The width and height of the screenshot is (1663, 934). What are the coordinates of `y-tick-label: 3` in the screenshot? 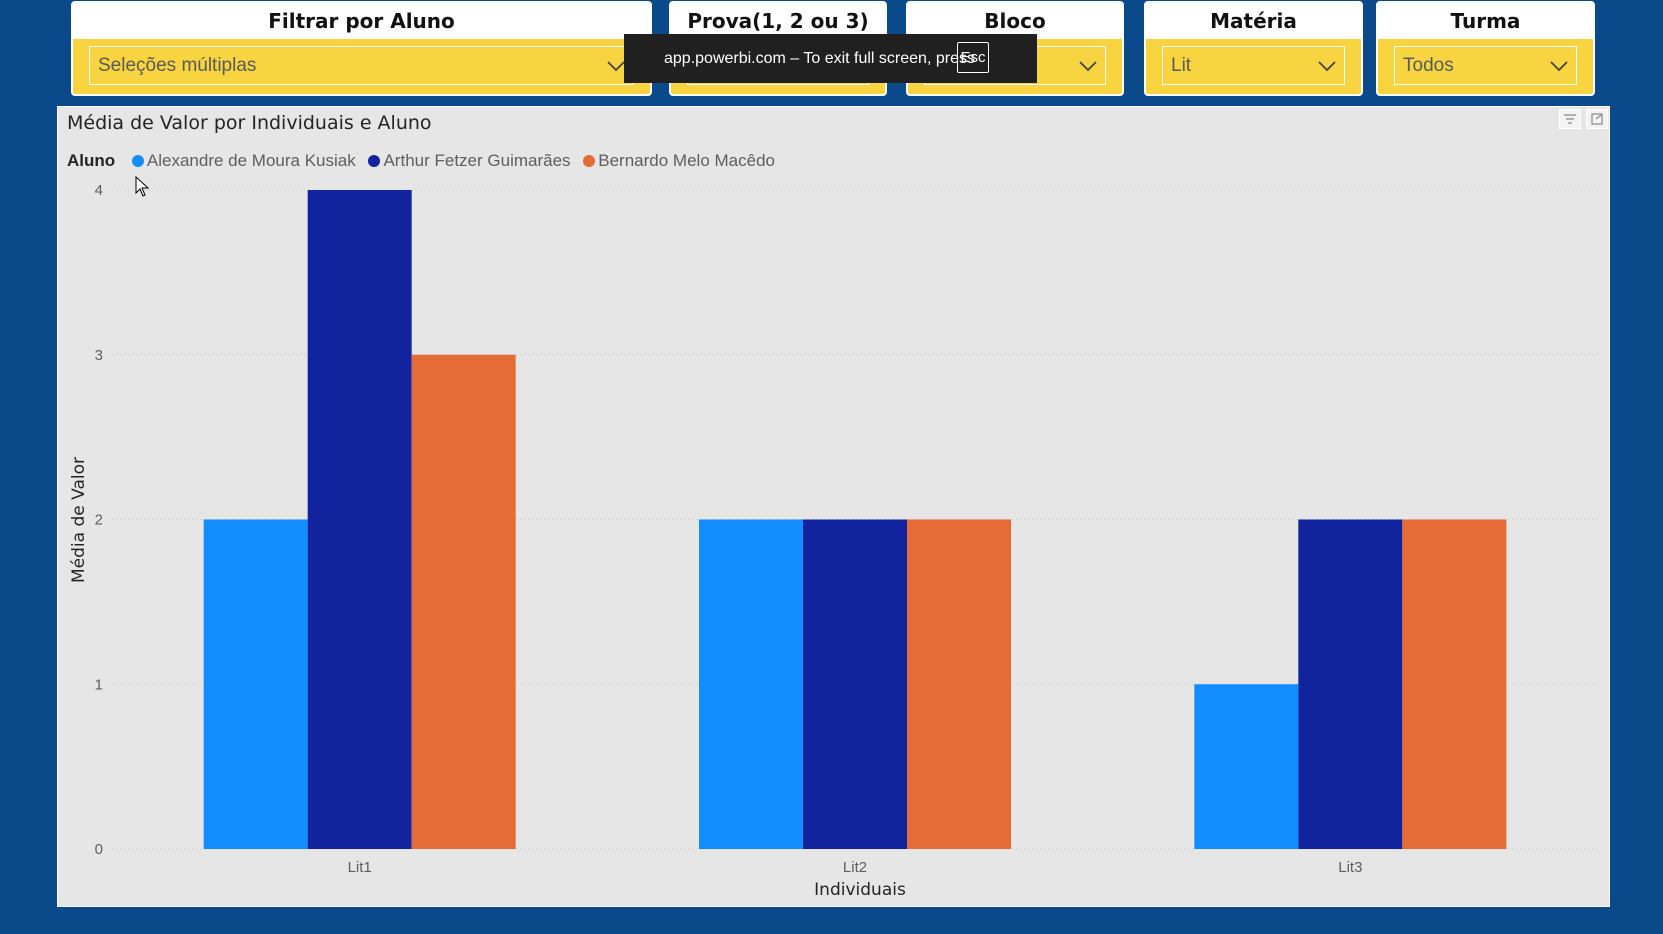 It's located at (99, 355).